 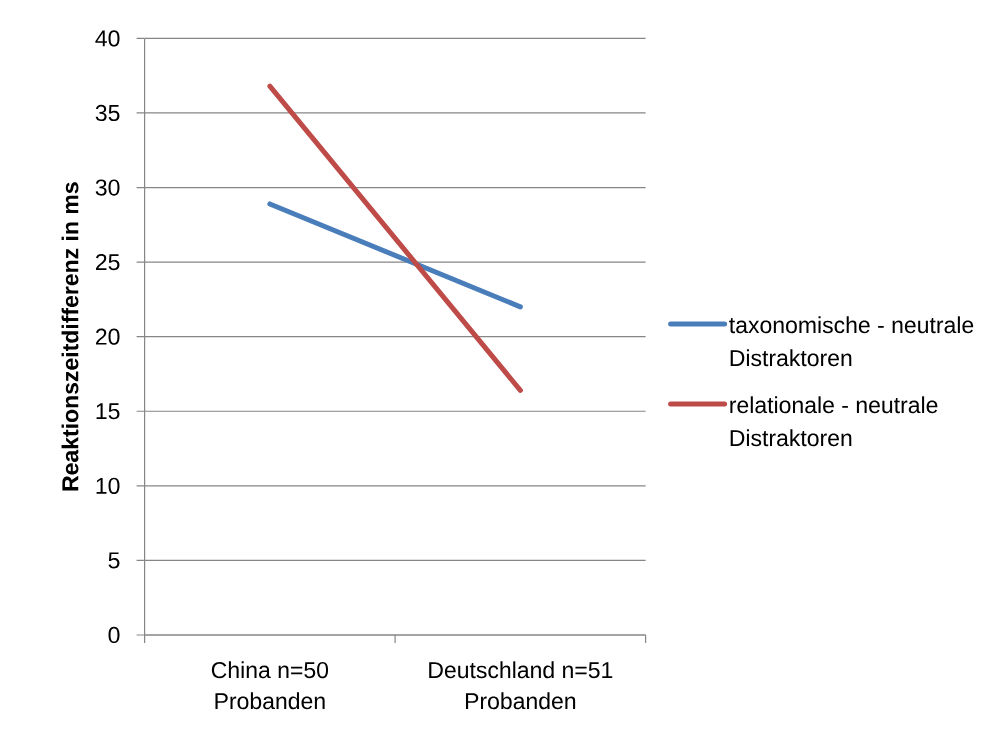 What do you see at coordinates (851, 341) in the screenshot?
I see `legend-label: taxonomische - neutrale Distraktoren` at bounding box center [851, 341].